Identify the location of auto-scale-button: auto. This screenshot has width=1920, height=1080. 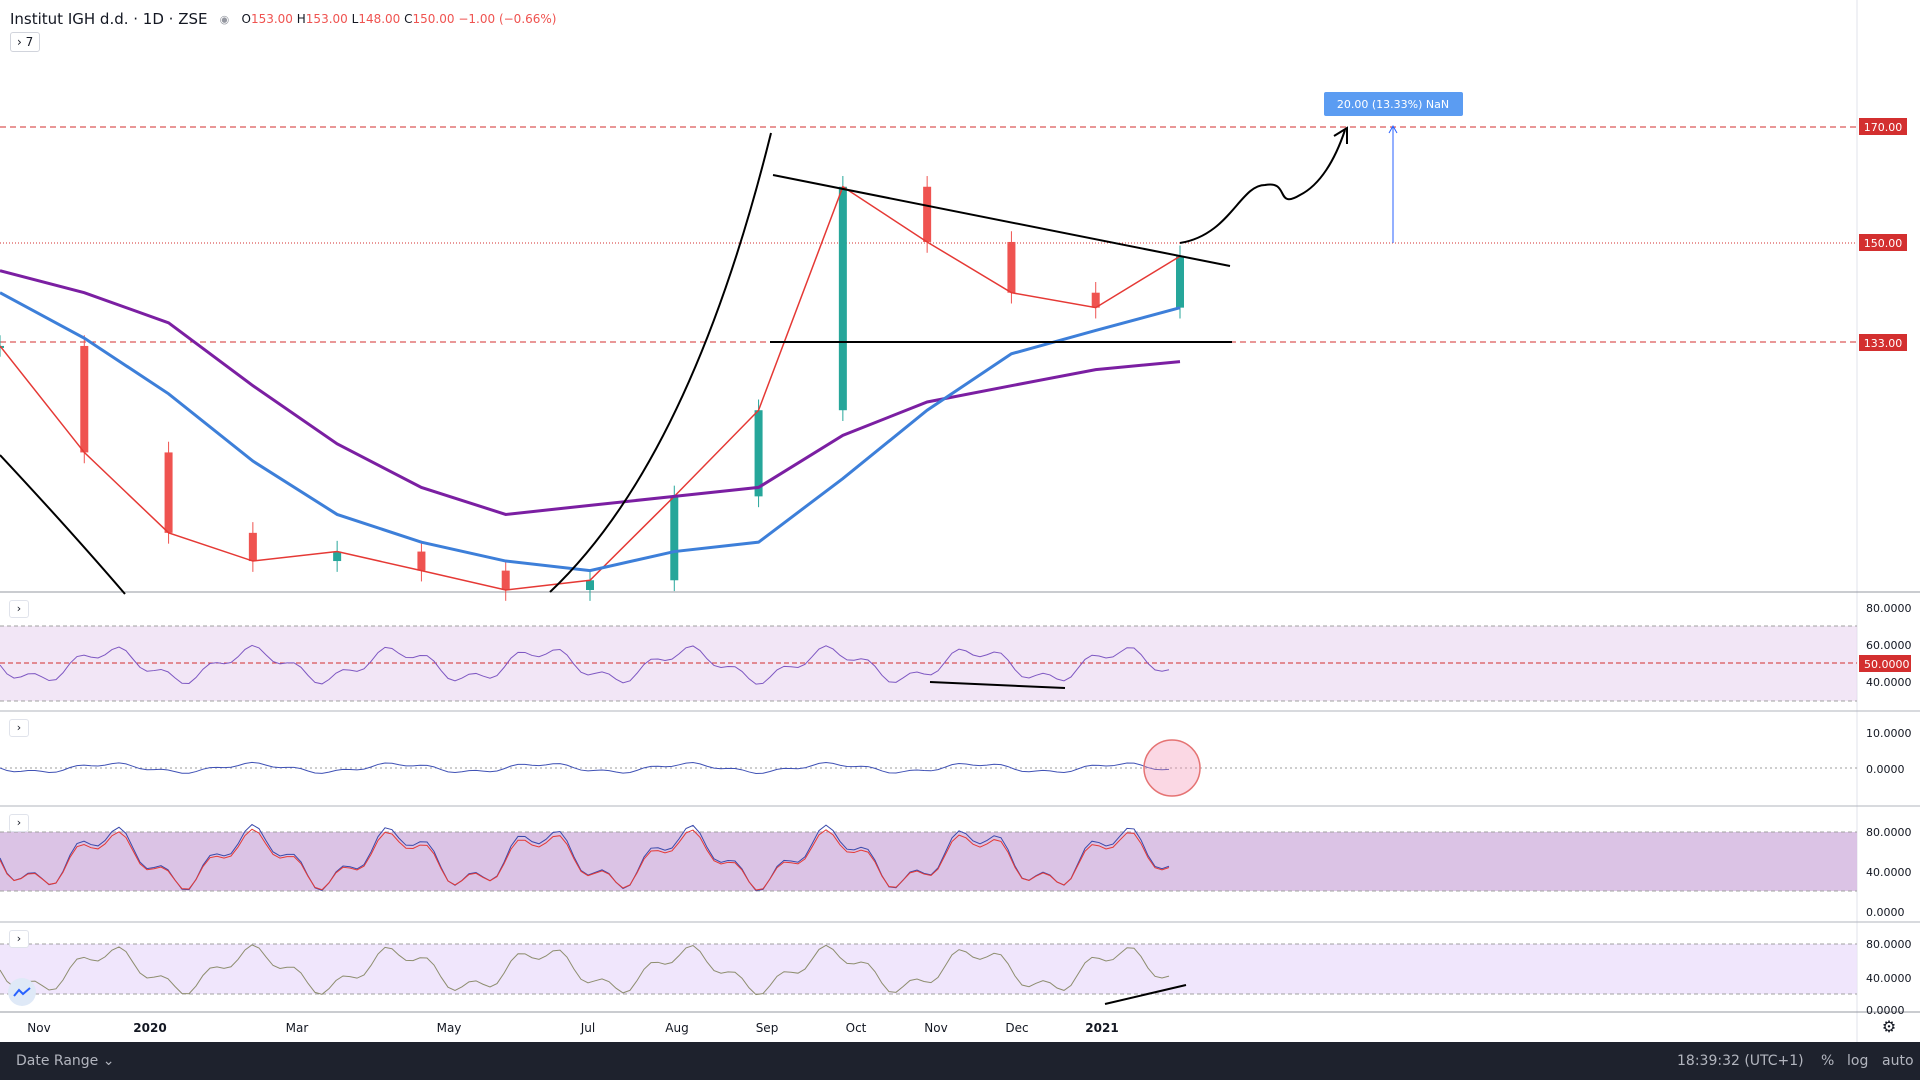
(1898, 1061).